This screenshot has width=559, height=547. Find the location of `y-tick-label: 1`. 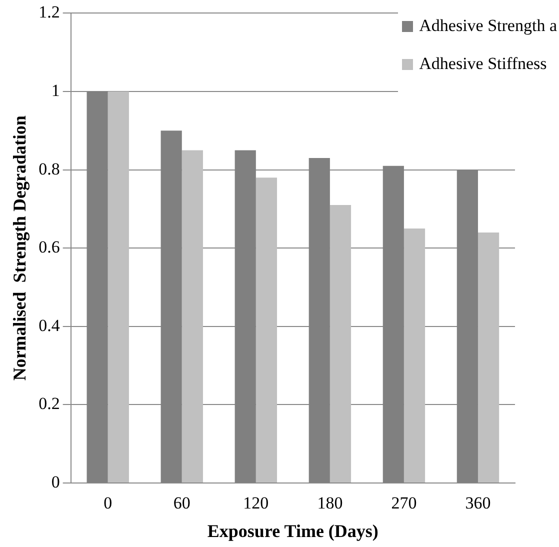

y-tick-label: 1 is located at coordinates (55, 90).